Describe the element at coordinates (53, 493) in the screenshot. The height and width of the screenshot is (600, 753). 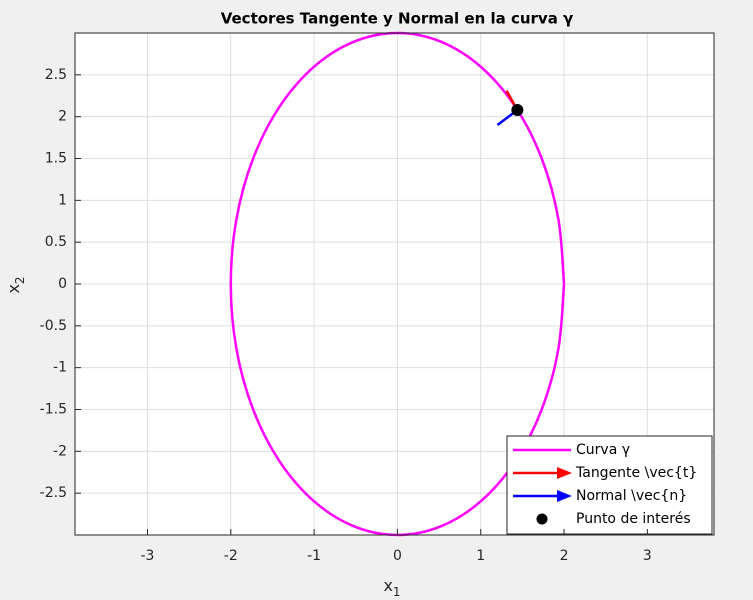
I see `y-tick-label: -2.5` at that location.